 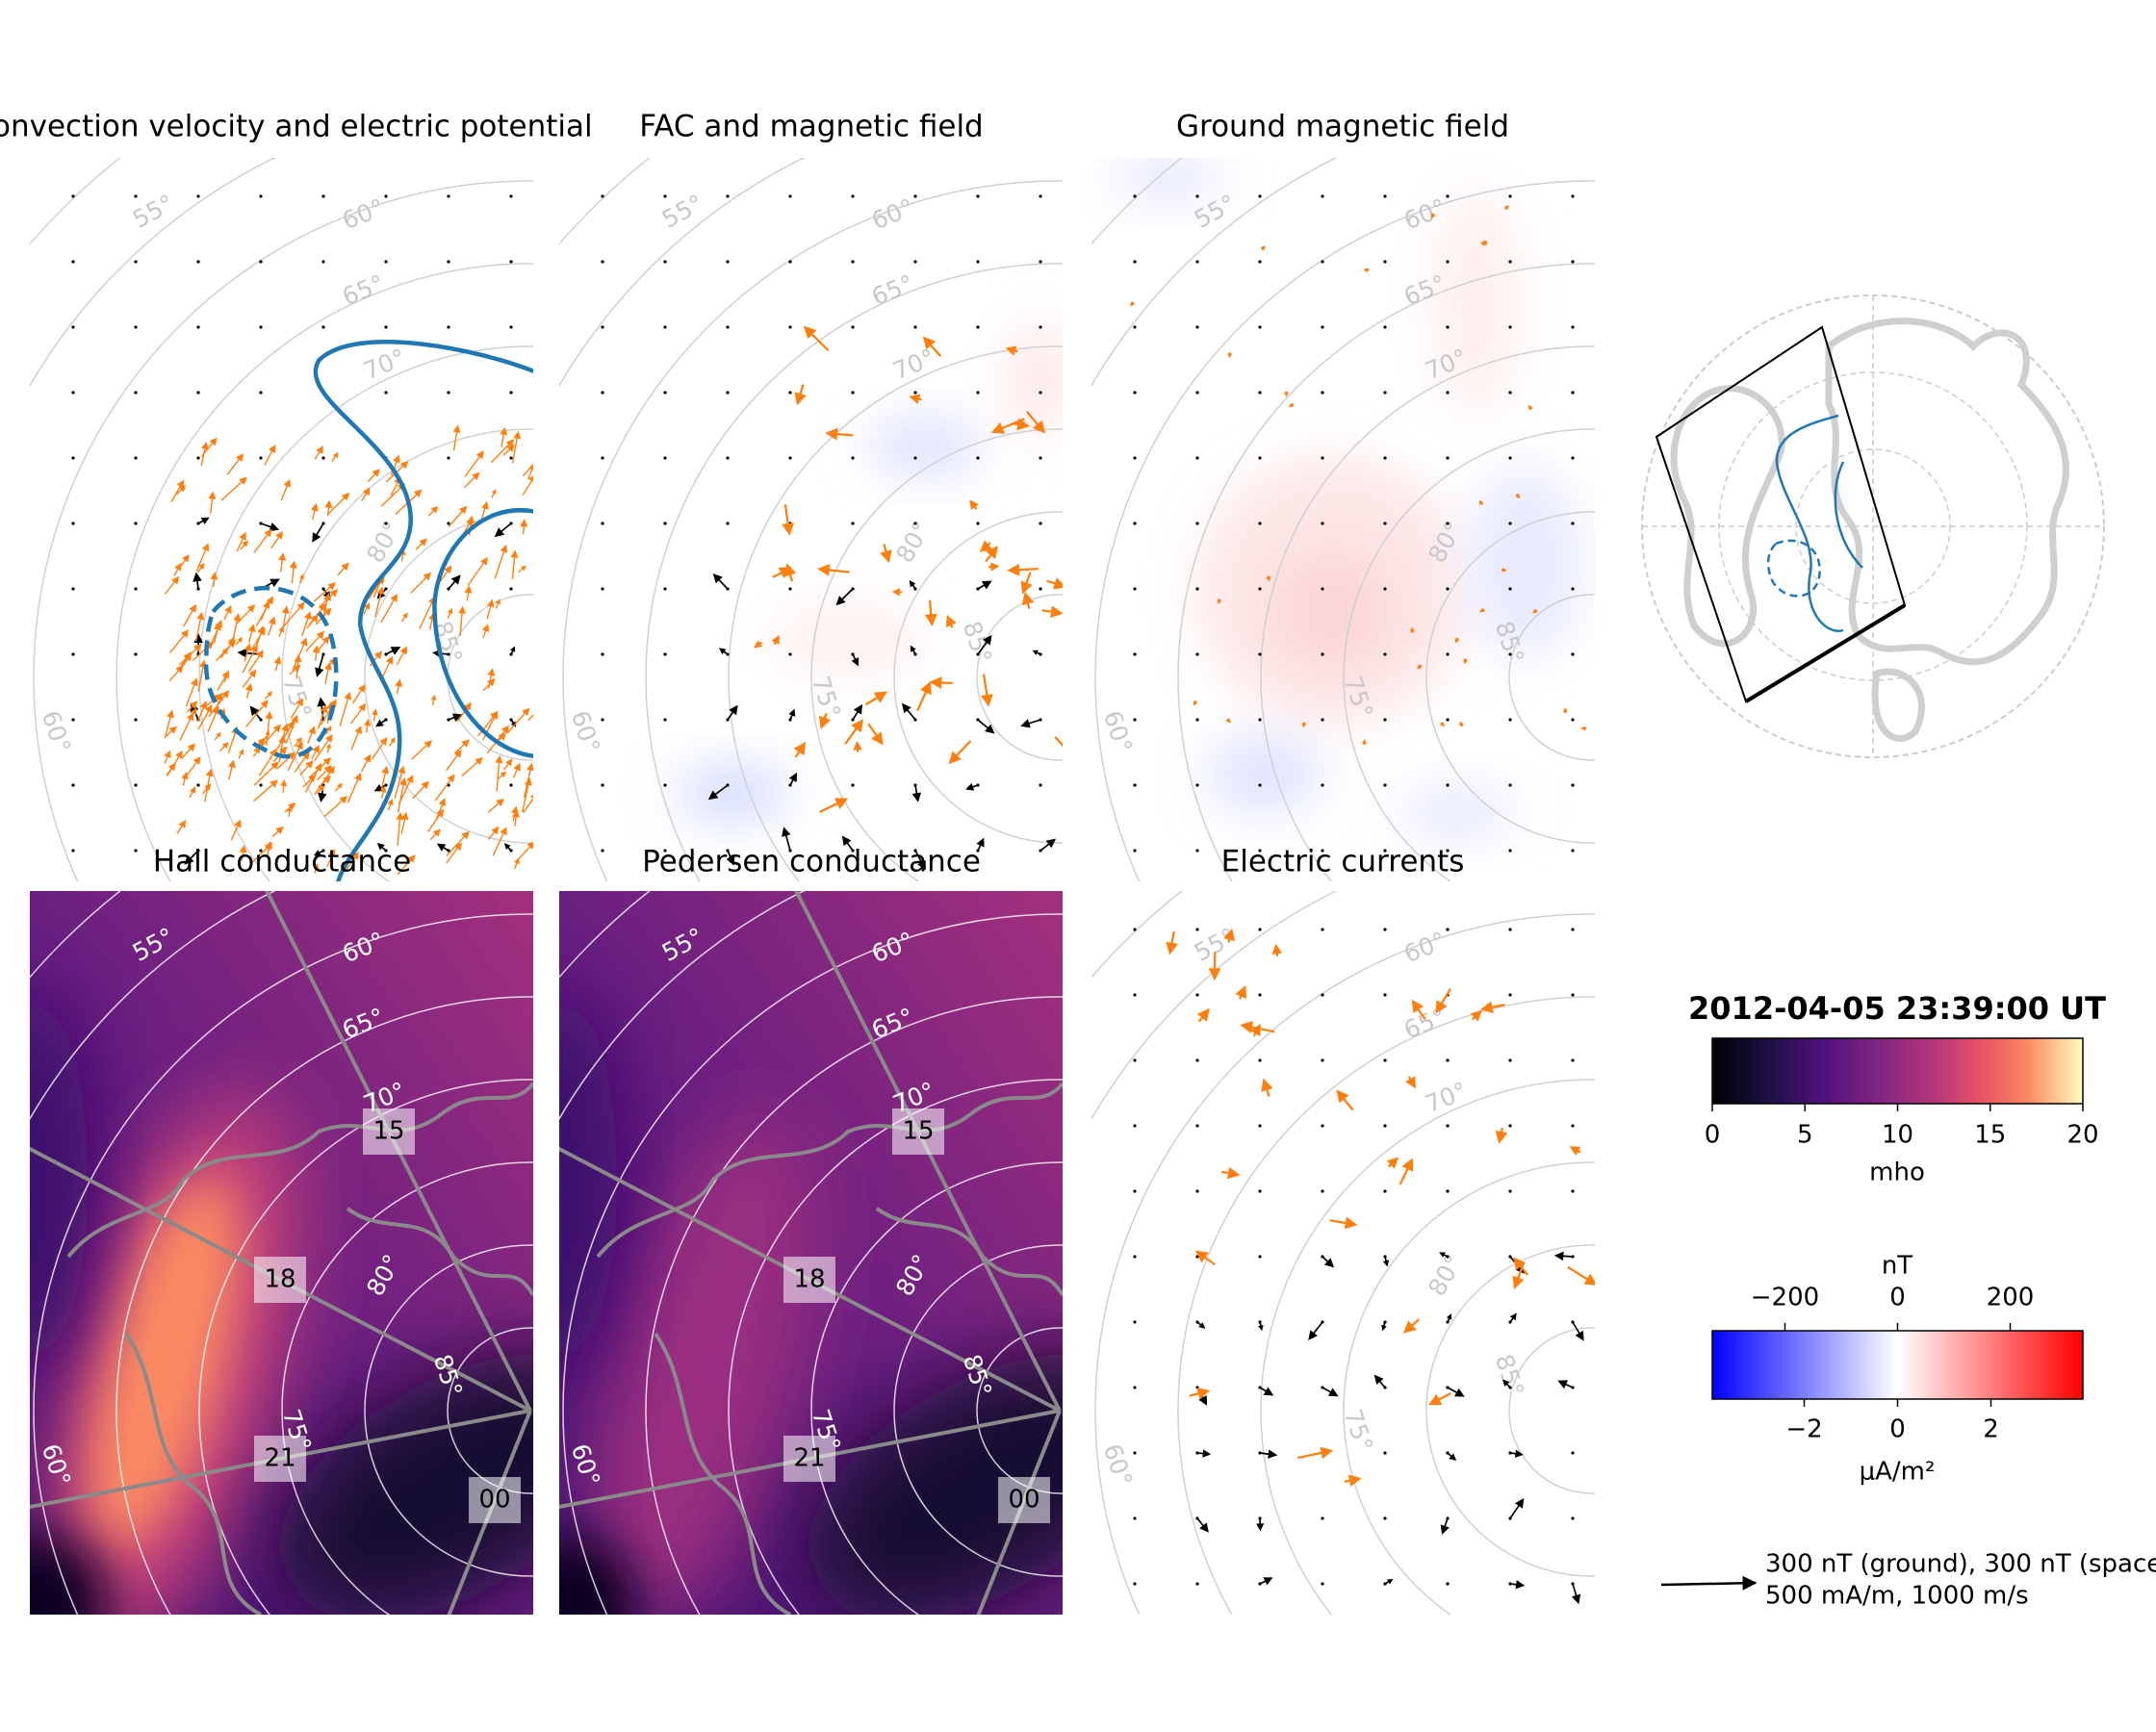 What do you see at coordinates (1809, 523) in the screenshot?
I see `globe-contour` at bounding box center [1809, 523].